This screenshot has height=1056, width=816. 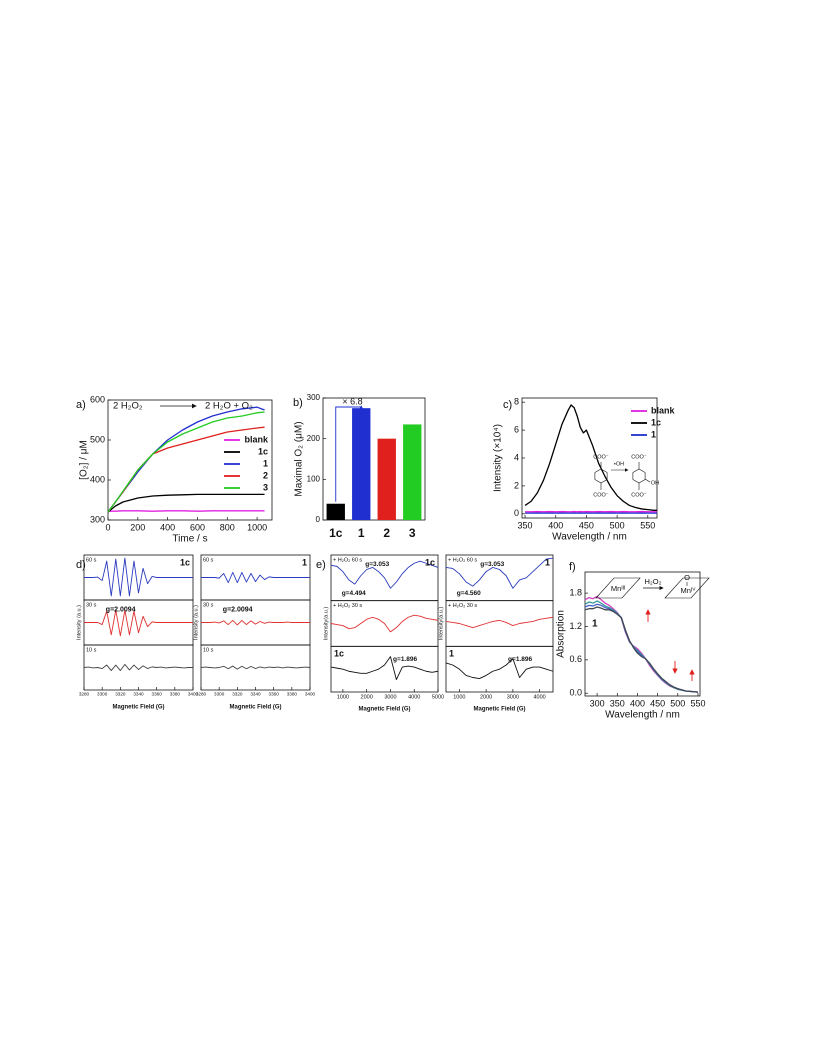 I want to click on x-tick-label: 3320, so click(x=120, y=693).